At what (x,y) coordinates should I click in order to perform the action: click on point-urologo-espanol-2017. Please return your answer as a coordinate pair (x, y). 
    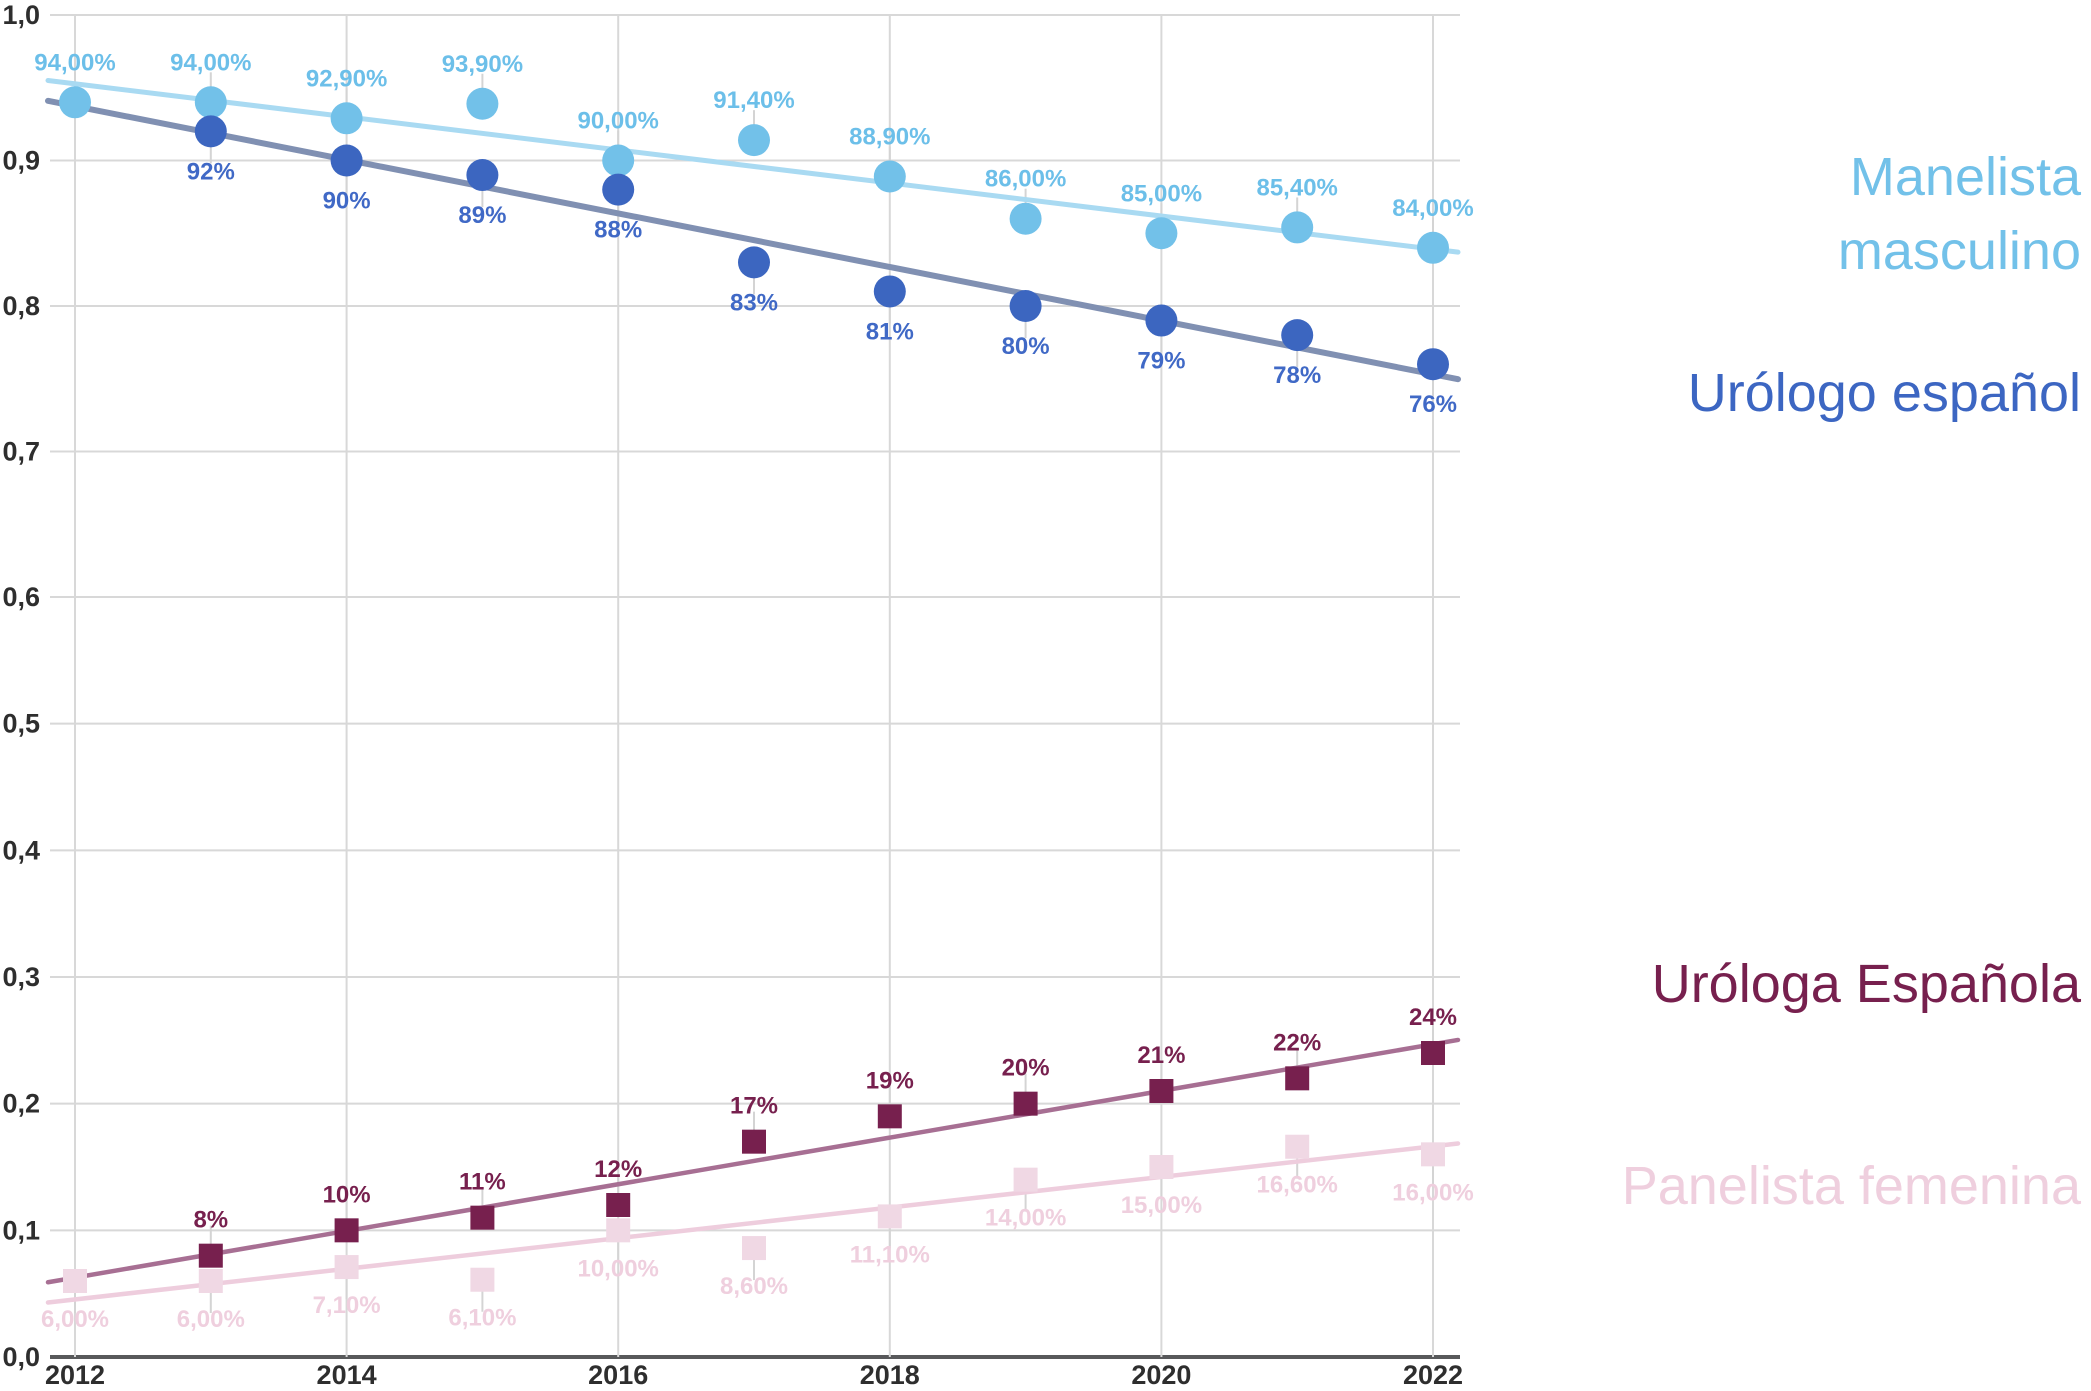
    Looking at the image, I should click on (754, 262).